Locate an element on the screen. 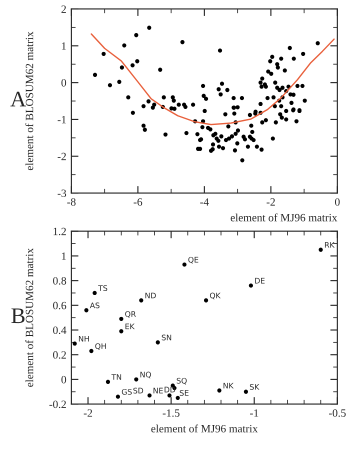 Image resolution: width=357 pixels, height=449 pixels. x-tick-label: -0.5 is located at coordinates (337, 413).